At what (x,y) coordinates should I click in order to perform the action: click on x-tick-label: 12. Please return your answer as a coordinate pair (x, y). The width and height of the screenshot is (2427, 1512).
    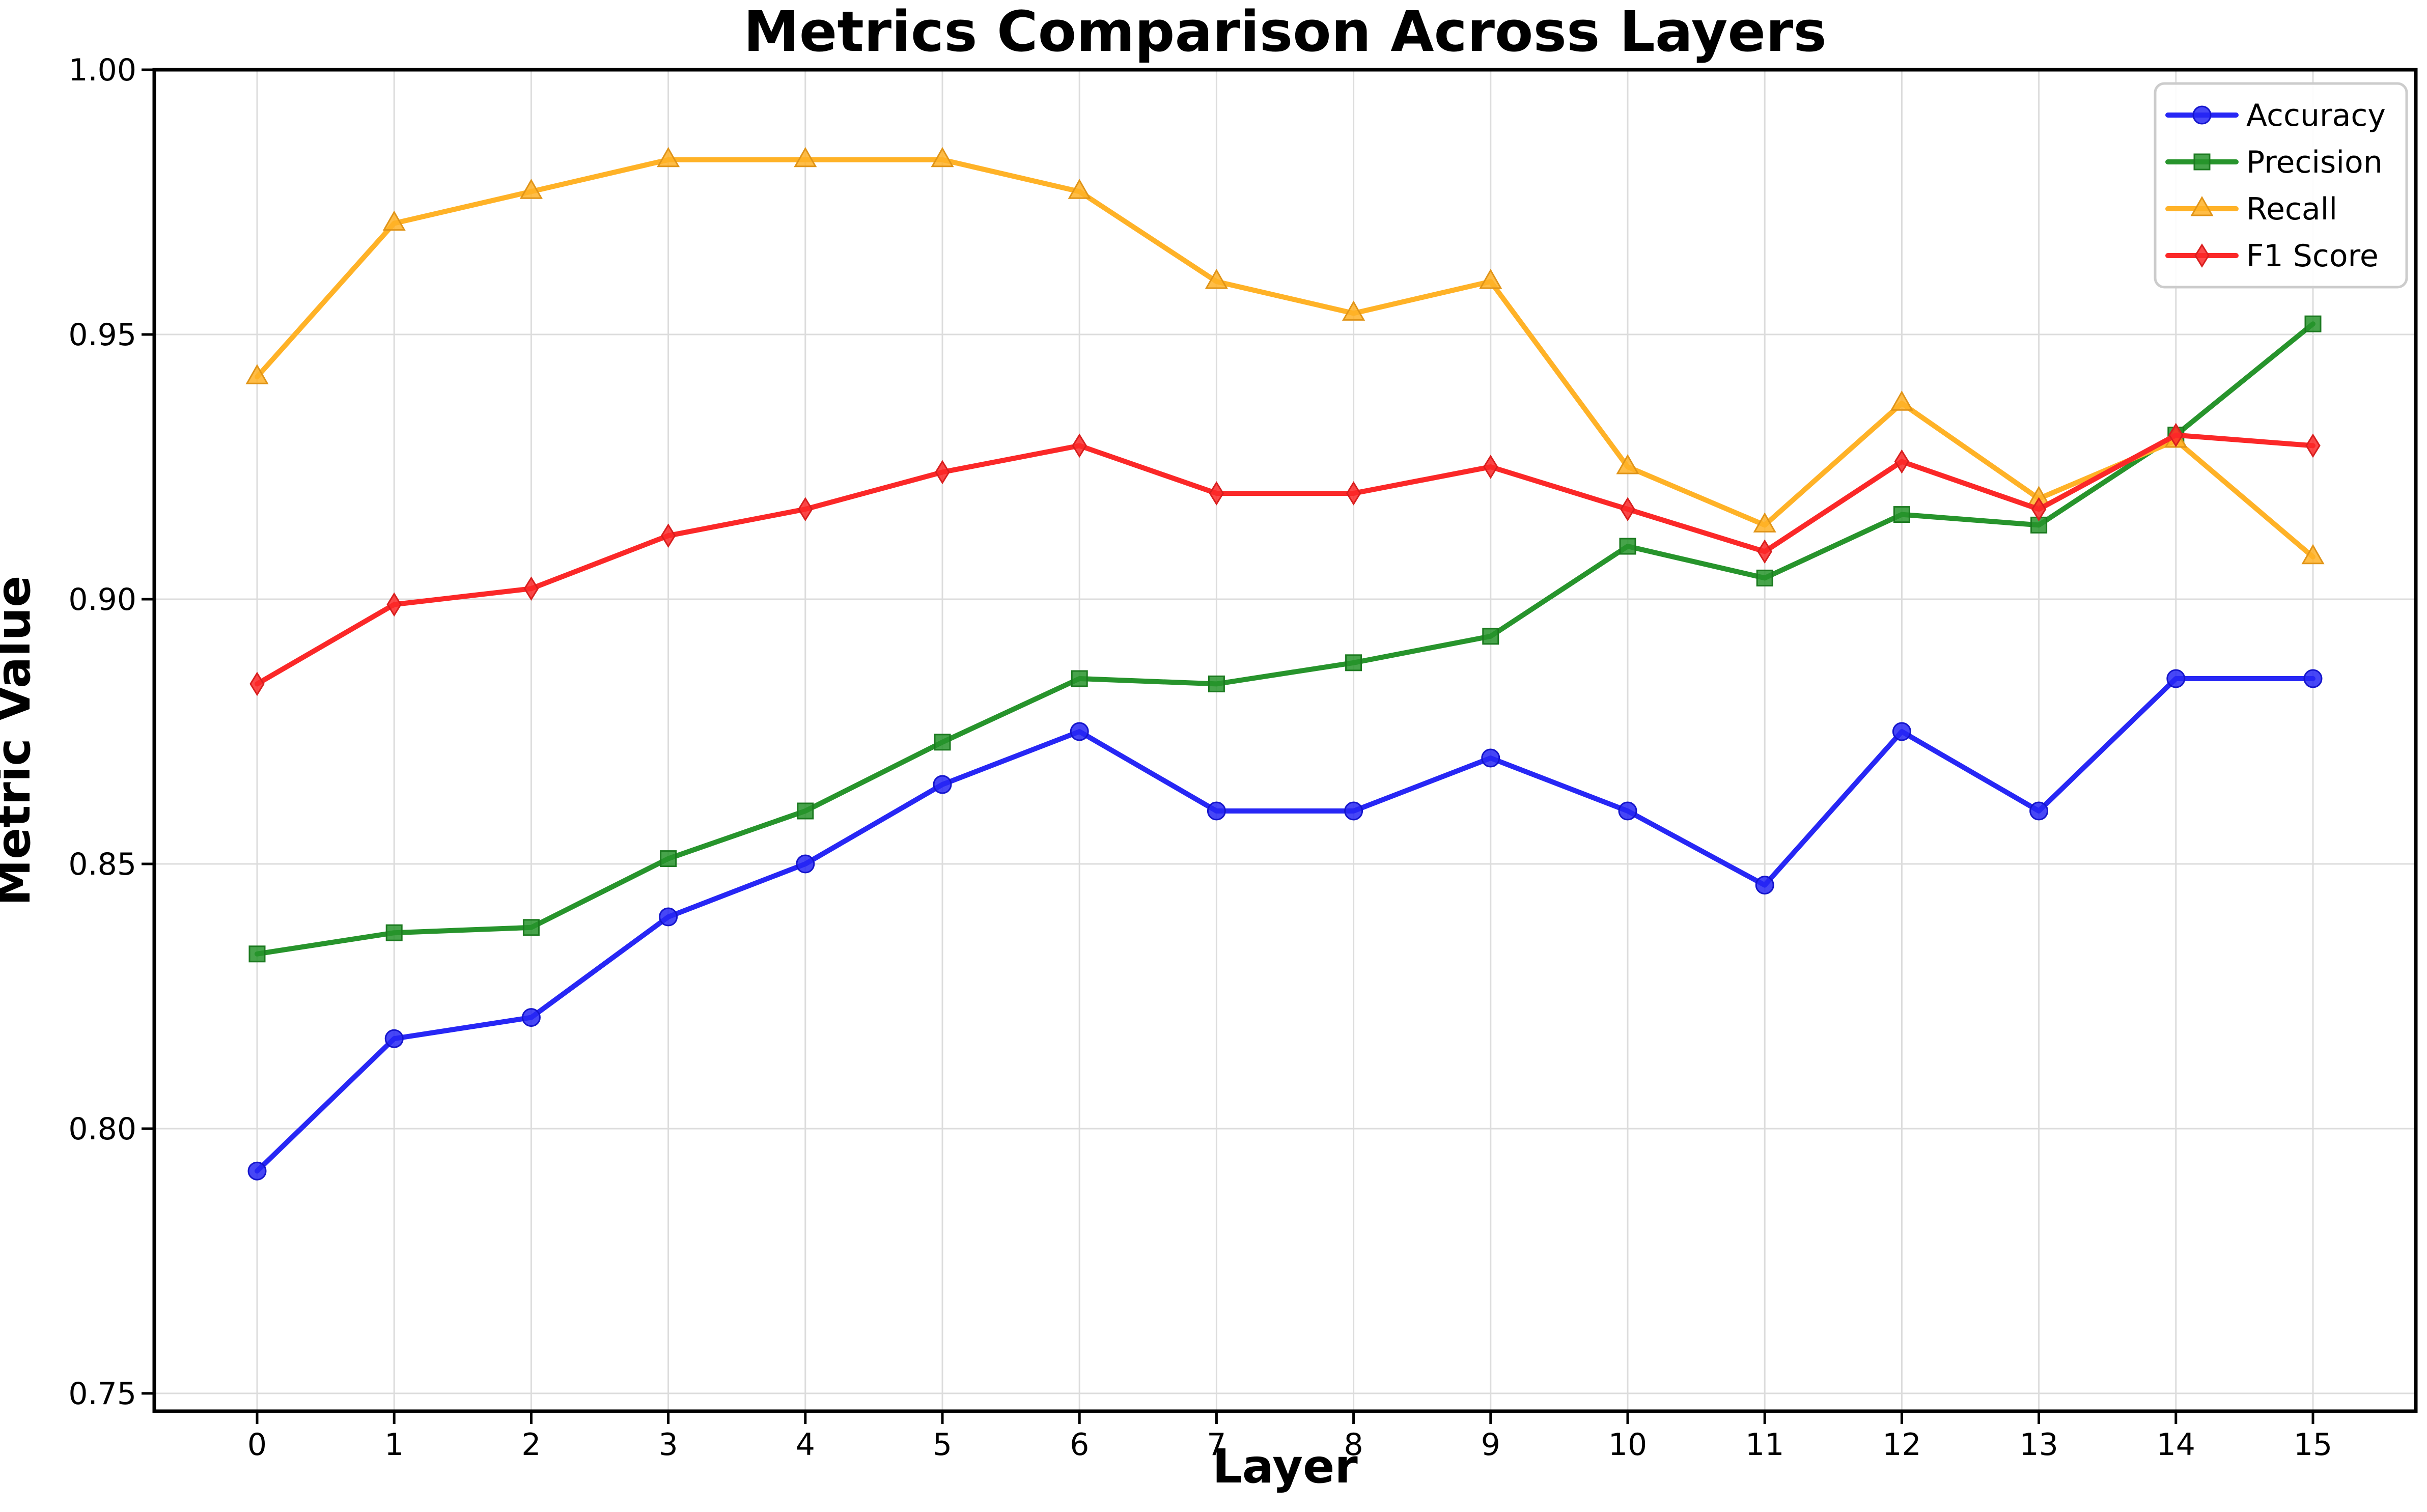
    Looking at the image, I should click on (1901, 1445).